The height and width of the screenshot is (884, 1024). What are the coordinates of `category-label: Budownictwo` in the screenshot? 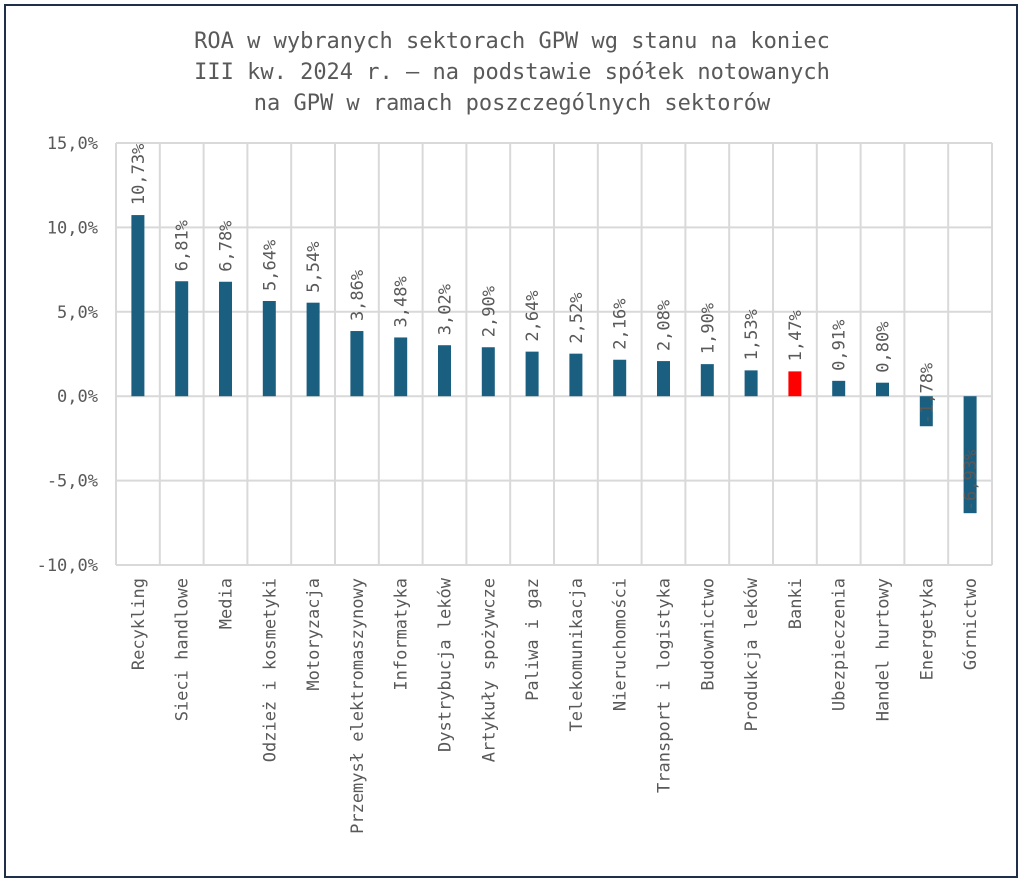 It's located at (708, 634).